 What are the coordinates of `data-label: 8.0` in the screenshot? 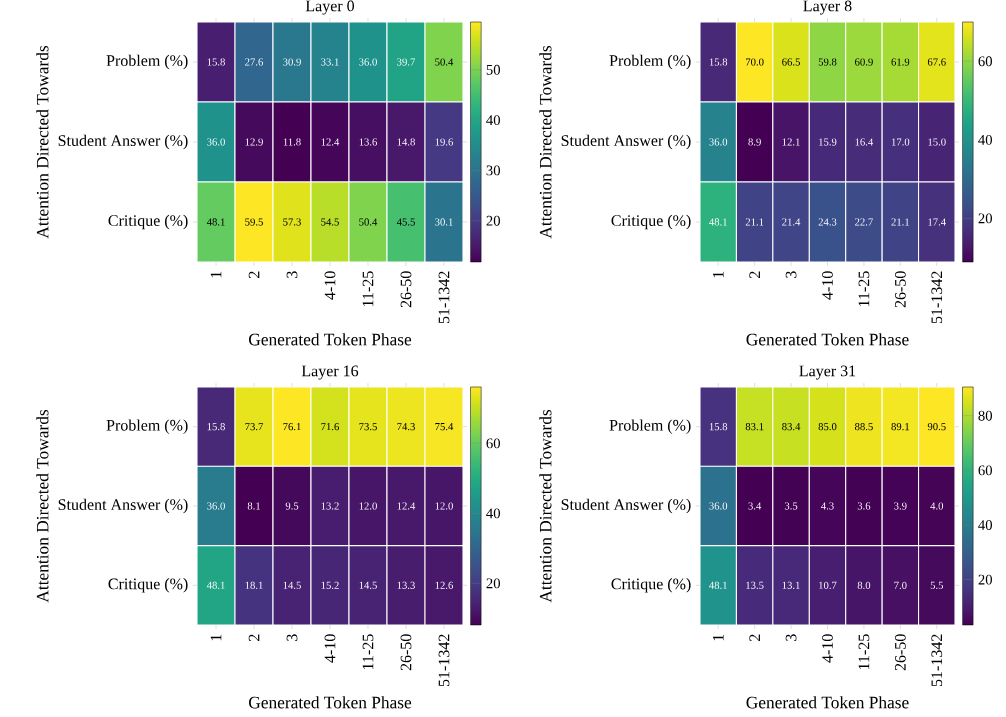 It's located at (864, 585).